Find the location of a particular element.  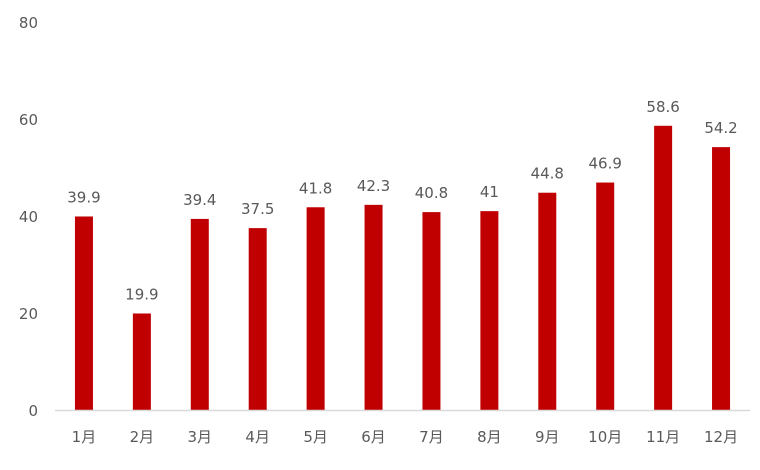

x-axis-tick-labels: 1月 2月 3月 4月 5月 6月 7月 8月 9月 10月 11月 12月 is located at coordinates (405, 437).